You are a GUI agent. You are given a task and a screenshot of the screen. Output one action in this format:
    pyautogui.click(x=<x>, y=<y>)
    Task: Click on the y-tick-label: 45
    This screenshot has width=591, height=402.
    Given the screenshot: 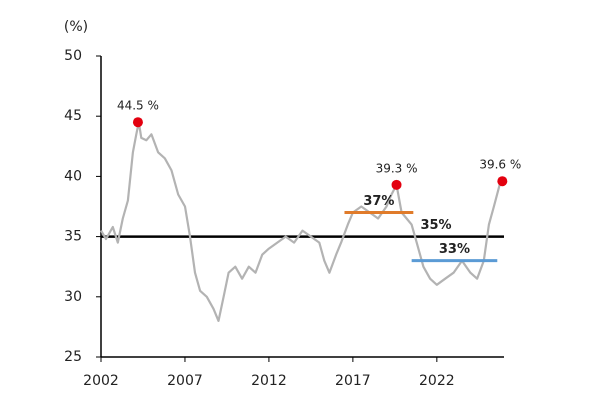 What is the action you would take?
    pyautogui.click(x=73, y=116)
    